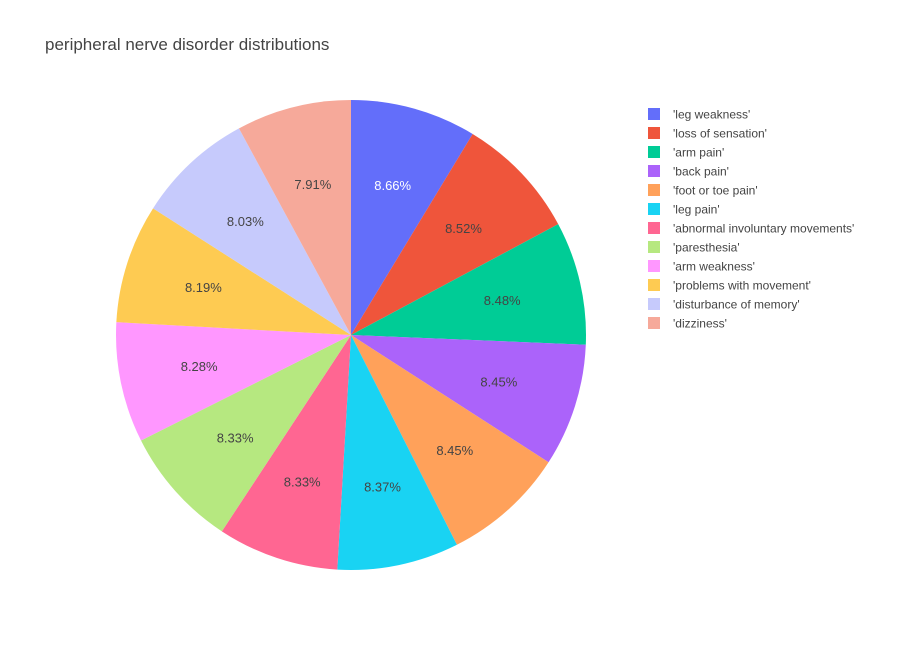 The width and height of the screenshot is (900, 650). Describe the element at coordinates (245, 221) in the screenshot. I see `slice-percent-label: 8.03%` at that location.